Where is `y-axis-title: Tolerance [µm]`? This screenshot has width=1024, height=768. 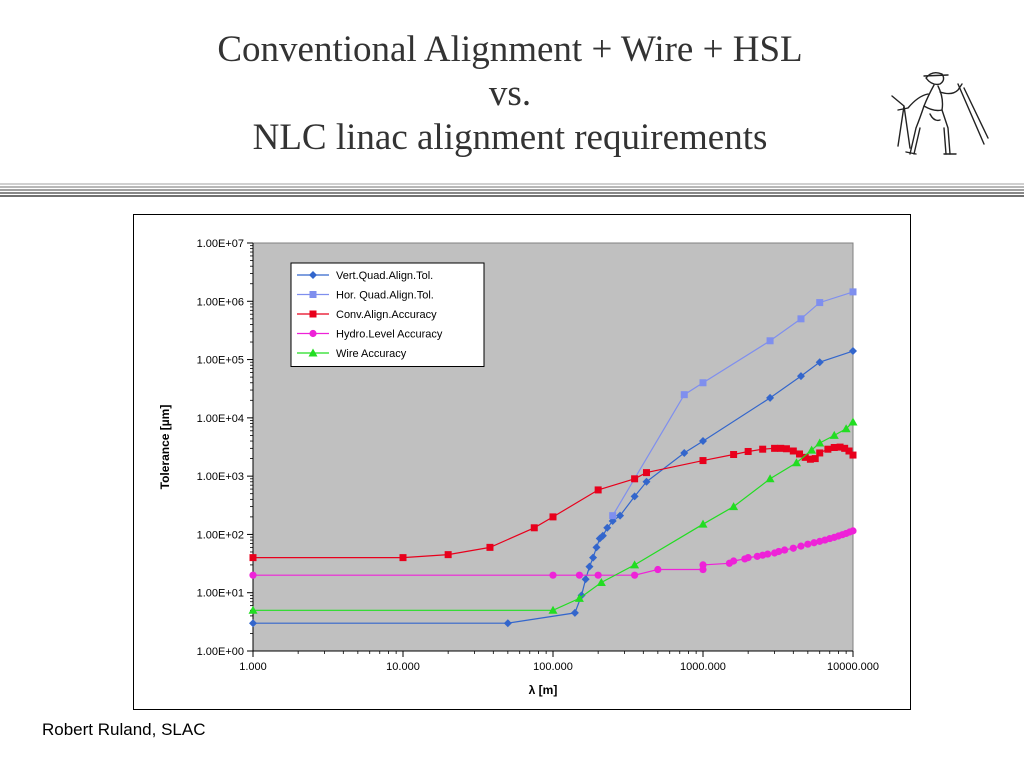
y-axis-title: Tolerance [µm] is located at coordinates (165, 447).